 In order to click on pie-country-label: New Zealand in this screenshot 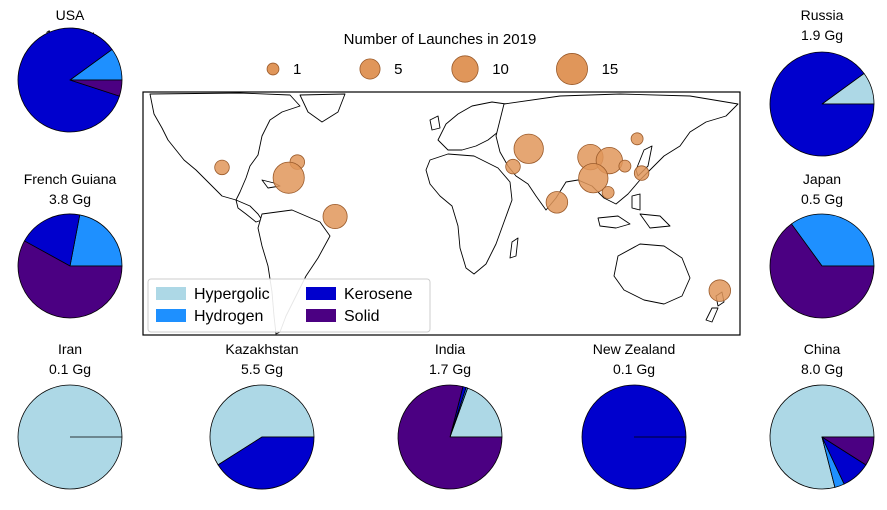, I will do `click(634, 349)`.